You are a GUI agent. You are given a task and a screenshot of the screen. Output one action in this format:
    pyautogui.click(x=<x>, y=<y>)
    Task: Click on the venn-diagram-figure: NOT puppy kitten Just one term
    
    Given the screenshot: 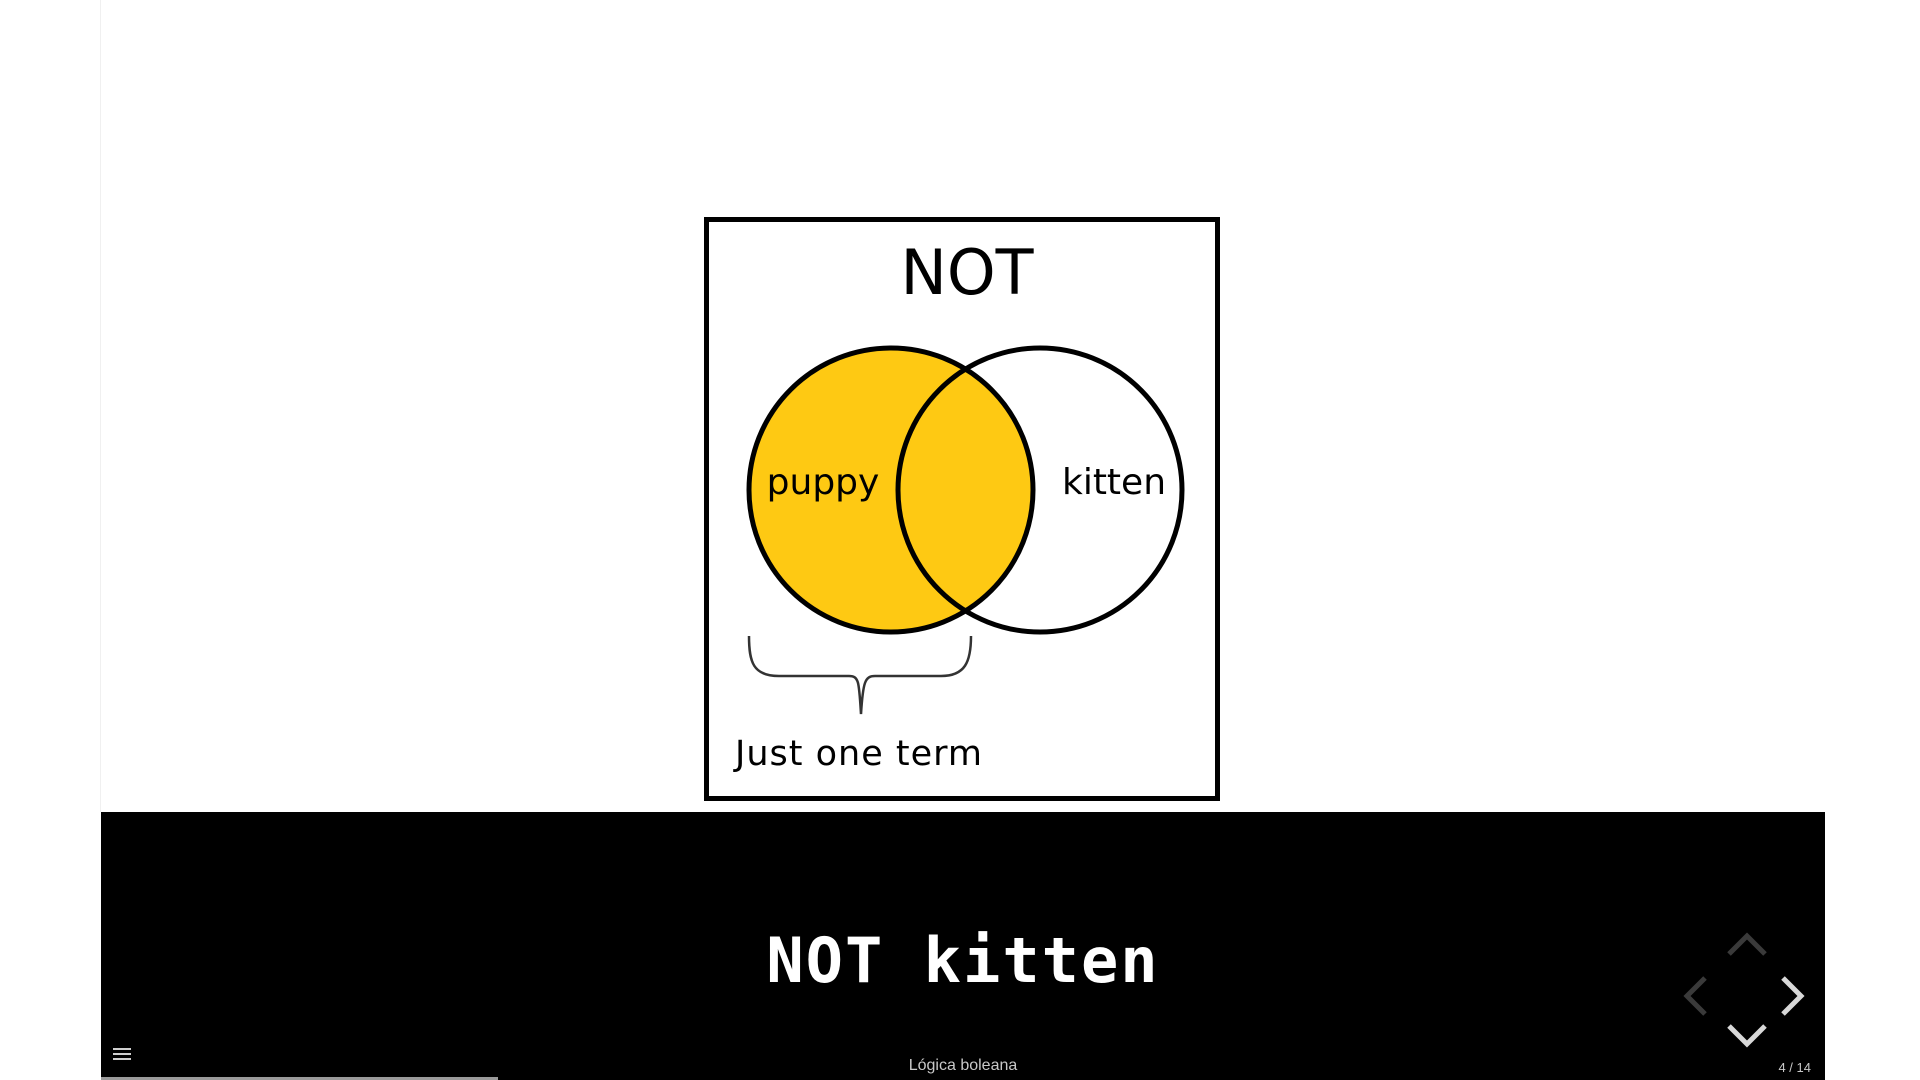 What is the action you would take?
    pyautogui.click(x=962, y=509)
    